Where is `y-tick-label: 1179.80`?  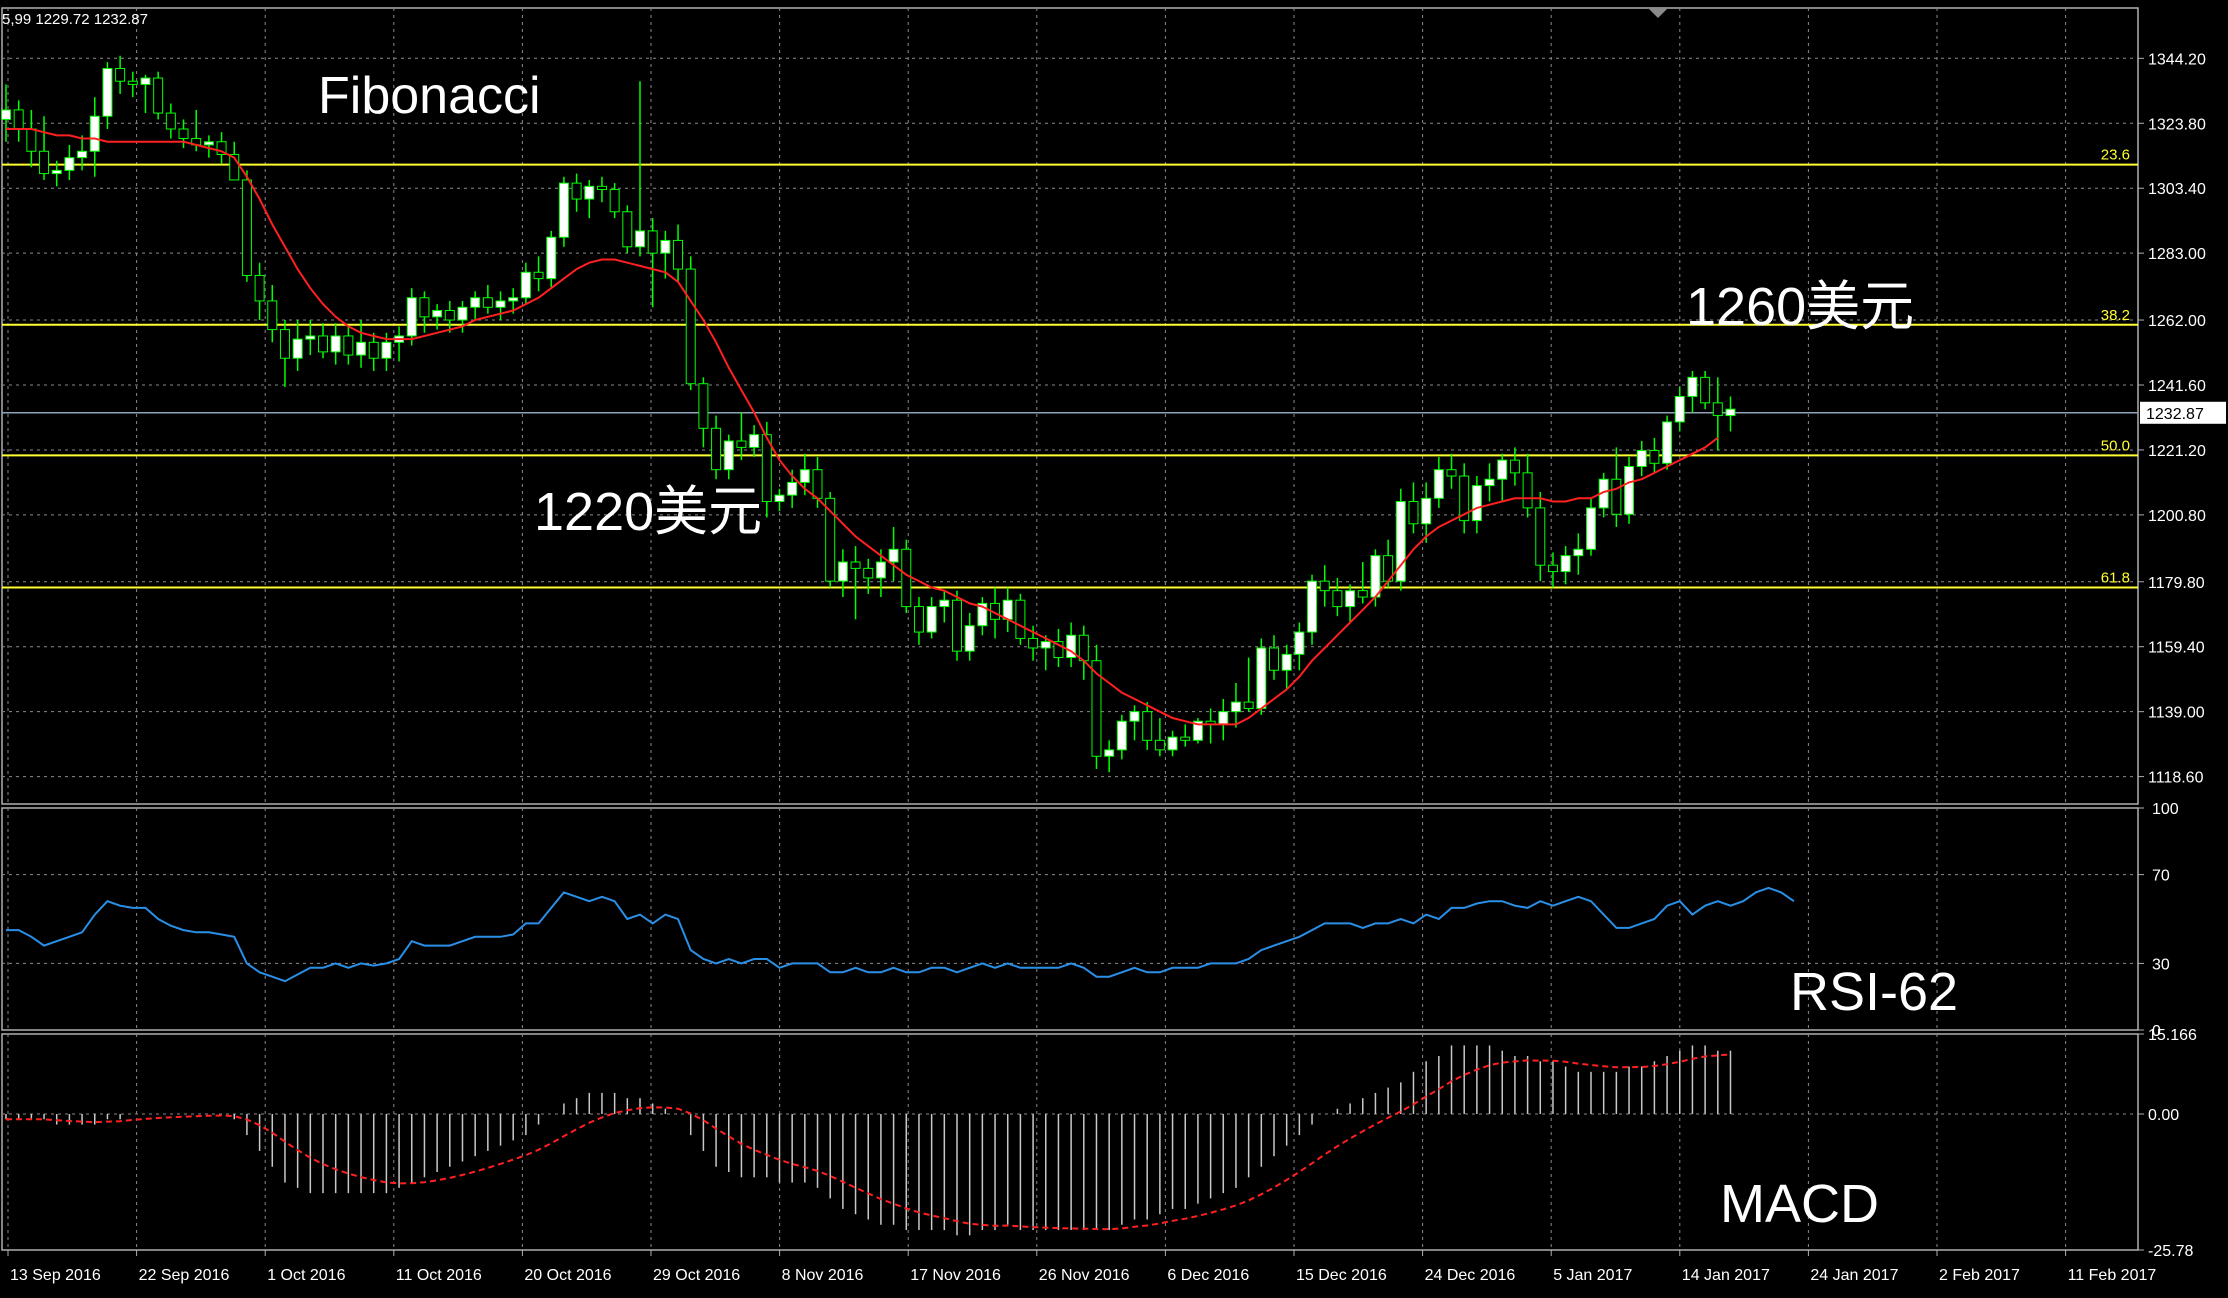
y-tick-label: 1179.80 is located at coordinates (2176, 583).